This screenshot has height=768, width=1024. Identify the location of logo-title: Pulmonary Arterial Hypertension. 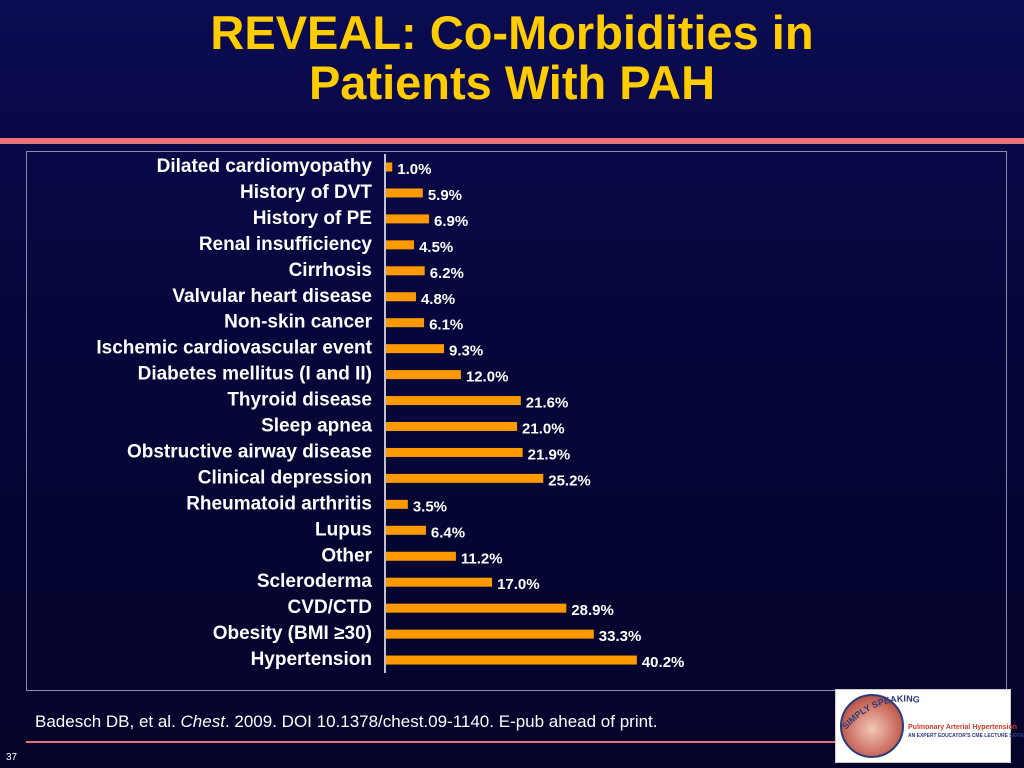
(963, 727).